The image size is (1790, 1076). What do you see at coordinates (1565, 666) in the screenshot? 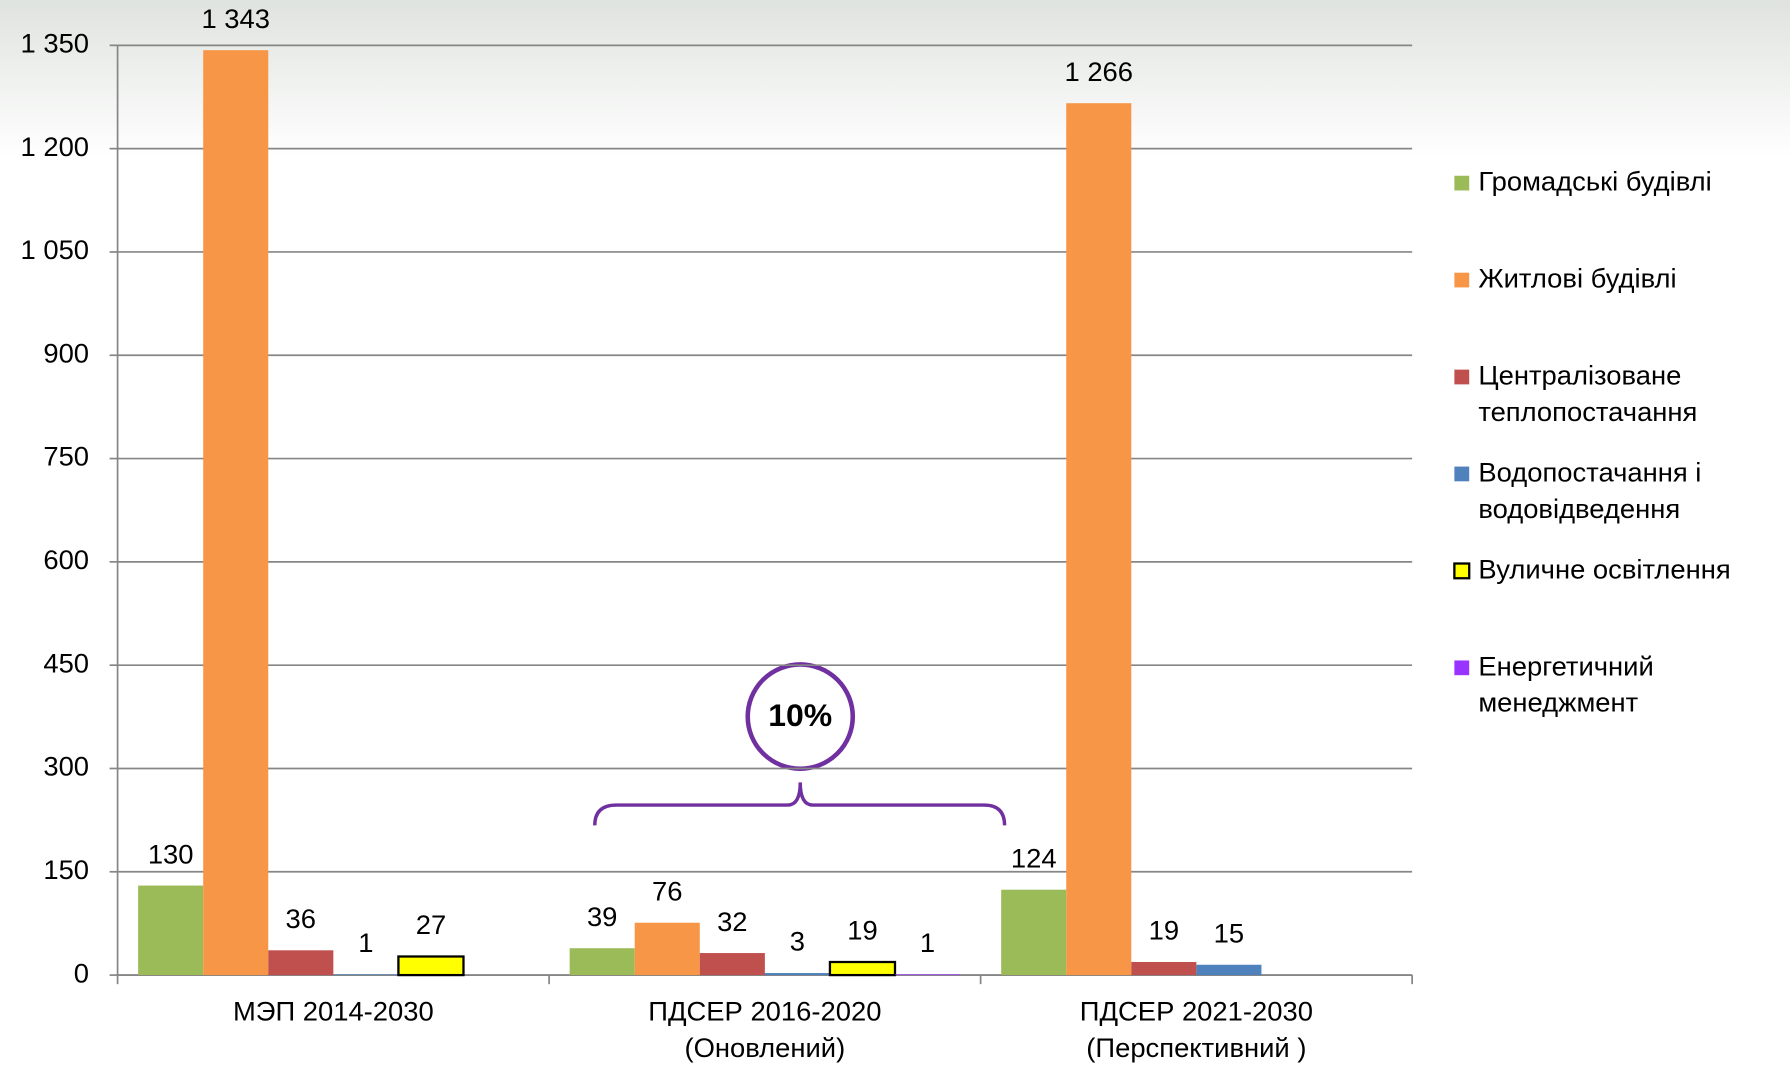
I see `text-line: Енергетичний` at bounding box center [1565, 666].